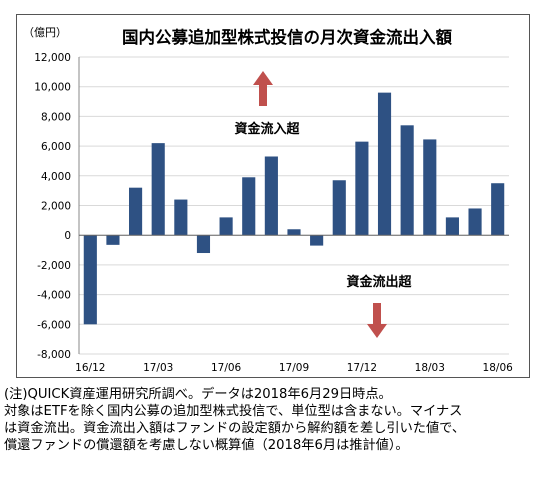 The width and height of the screenshot is (548, 489). I want to click on bar-17/11, so click(339, 208).